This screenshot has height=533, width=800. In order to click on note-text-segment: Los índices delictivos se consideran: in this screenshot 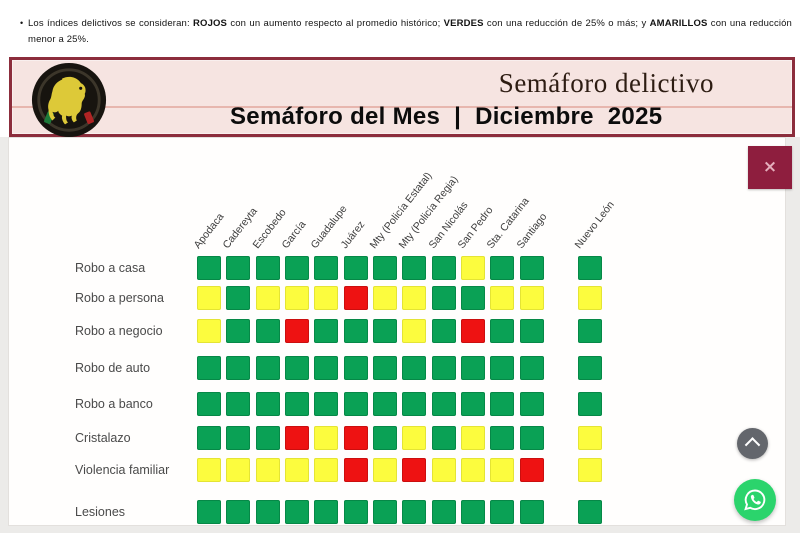, I will do `click(111, 23)`.